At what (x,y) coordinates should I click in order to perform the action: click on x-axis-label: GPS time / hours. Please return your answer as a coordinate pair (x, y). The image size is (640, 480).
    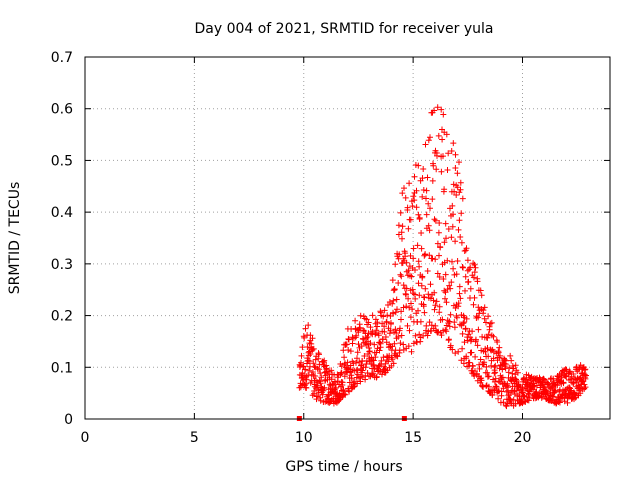
    Looking at the image, I should click on (343, 467).